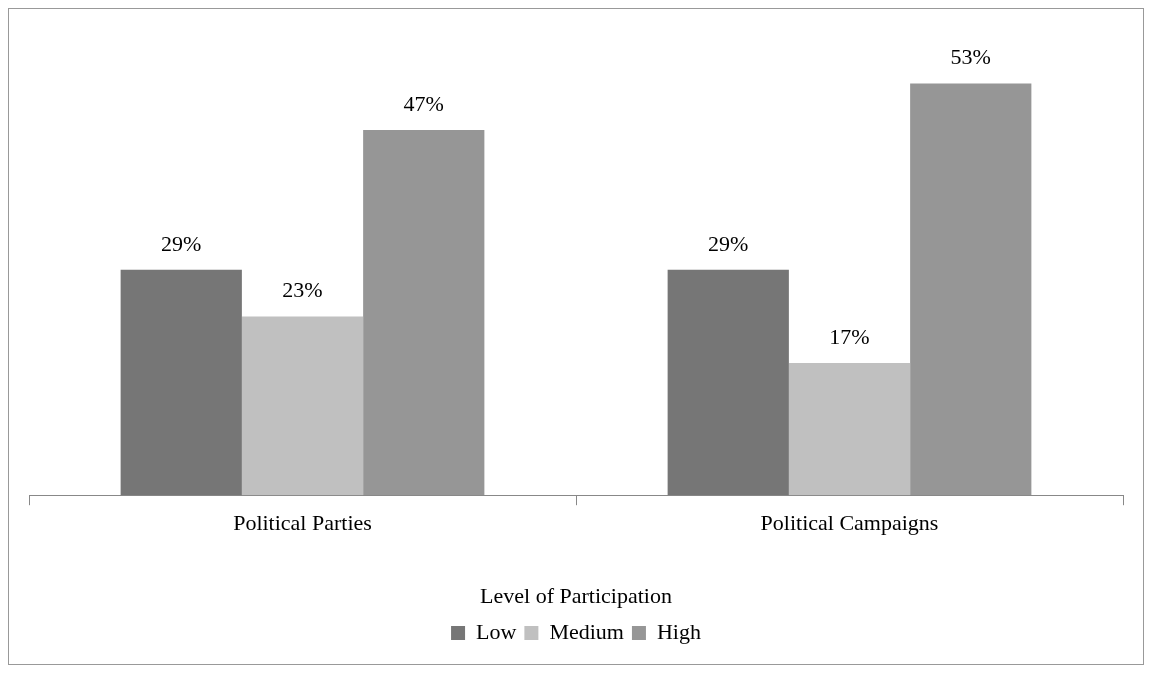 The image size is (1152, 673). I want to click on data-label: 23%, so click(302, 290).